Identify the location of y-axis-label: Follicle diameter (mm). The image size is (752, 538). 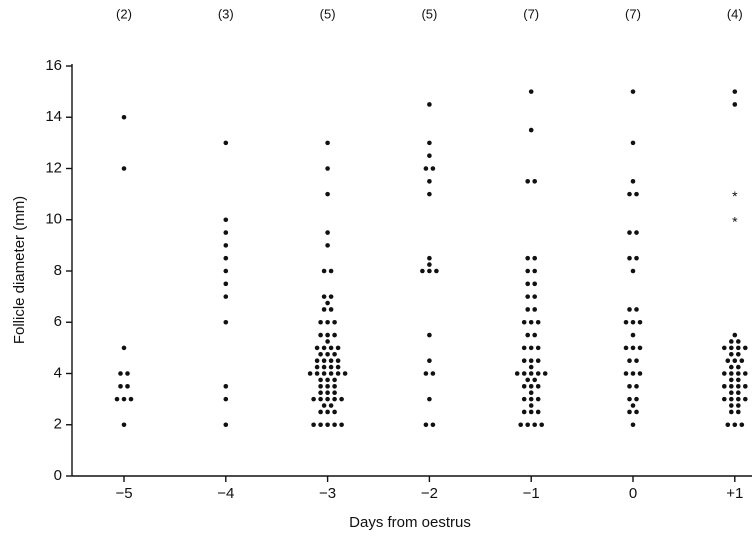
(19, 270).